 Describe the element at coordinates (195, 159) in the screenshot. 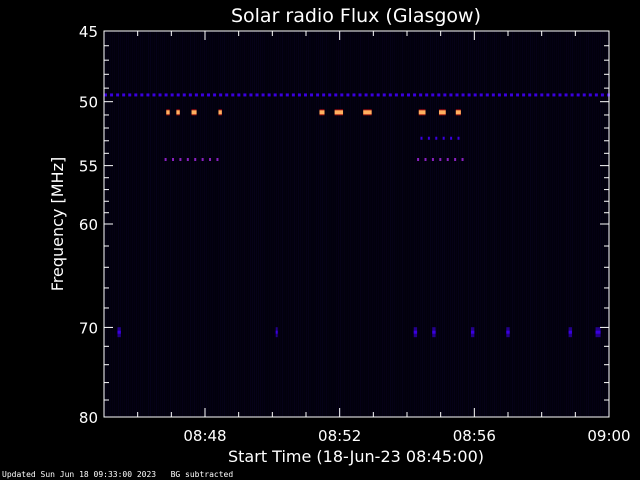

I see `band-mark-54.5` at that location.